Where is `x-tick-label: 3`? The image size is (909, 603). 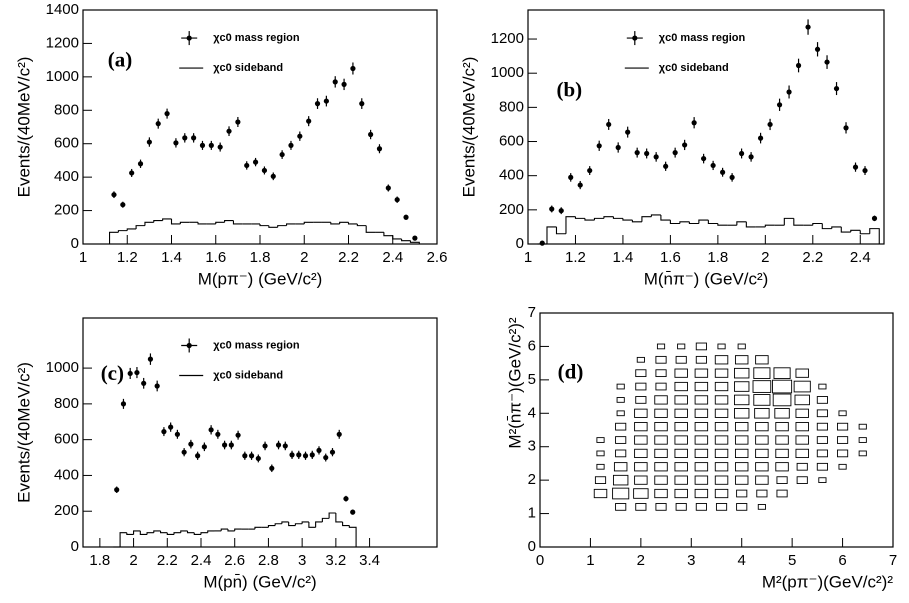
x-tick-label: 3 is located at coordinates (302, 560).